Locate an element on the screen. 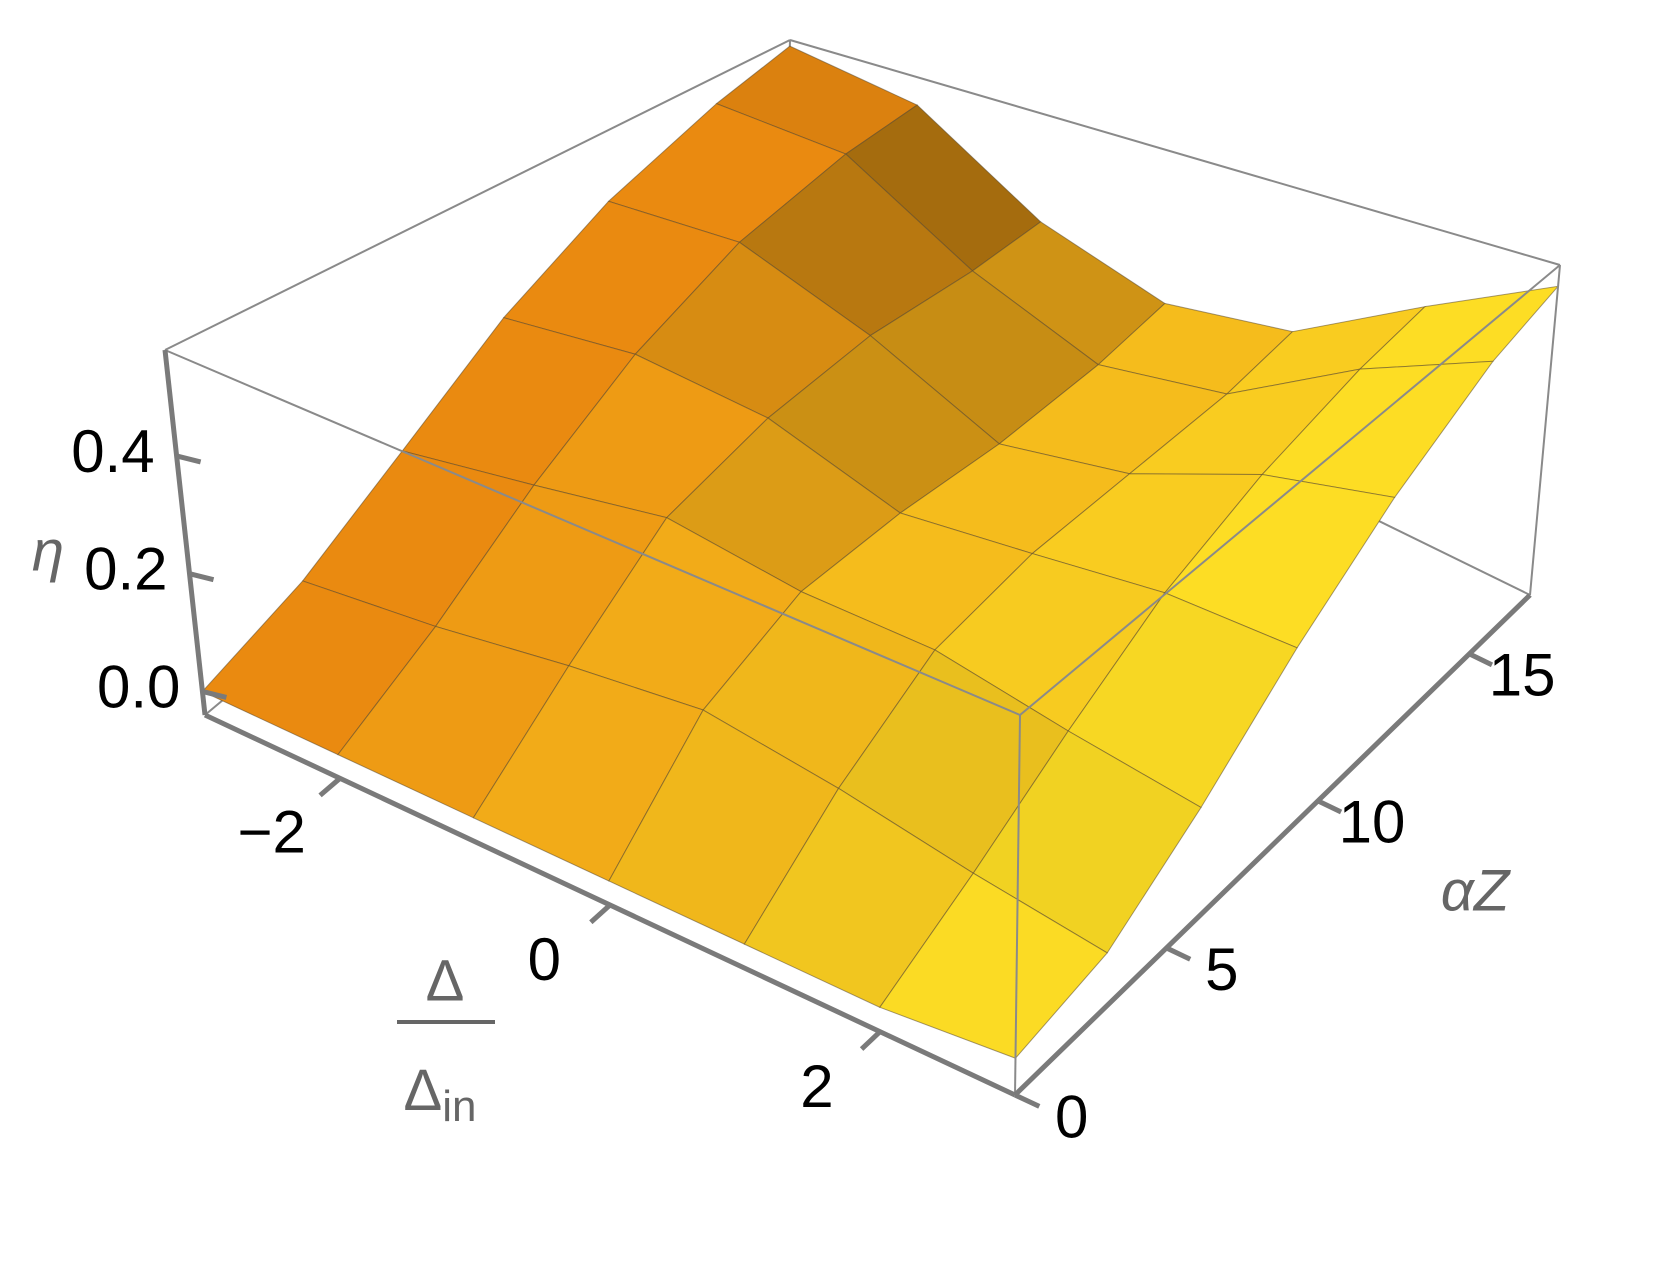 The width and height of the screenshot is (1661, 1271). x-axis-label-numerator: Δ is located at coordinates (445, 980).